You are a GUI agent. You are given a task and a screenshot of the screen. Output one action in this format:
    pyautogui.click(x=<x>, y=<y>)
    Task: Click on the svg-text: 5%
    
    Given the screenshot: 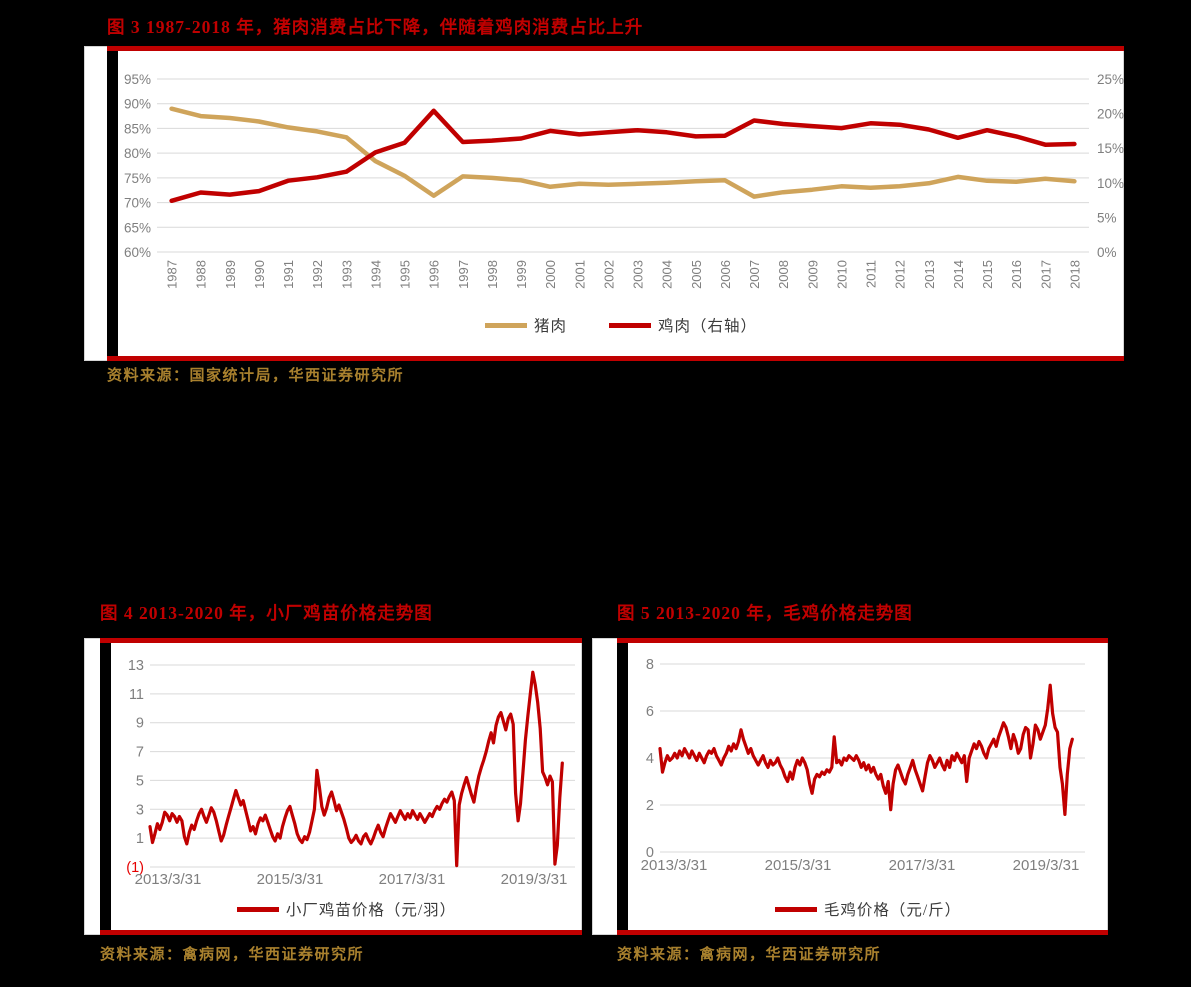 What is the action you would take?
    pyautogui.click(x=1107, y=217)
    